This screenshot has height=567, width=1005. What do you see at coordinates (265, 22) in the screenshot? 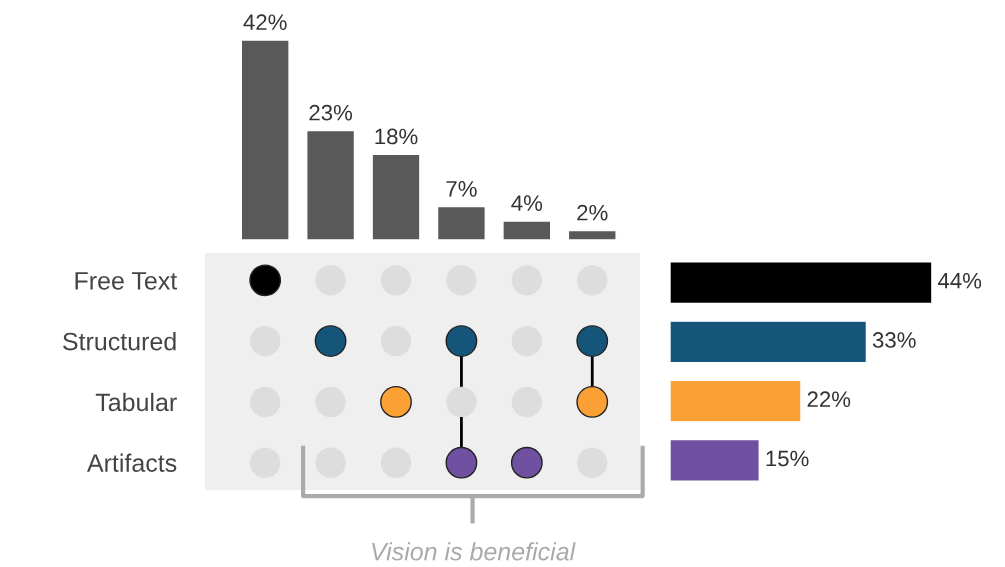
I see `data-label: 42%` at bounding box center [265, 22].